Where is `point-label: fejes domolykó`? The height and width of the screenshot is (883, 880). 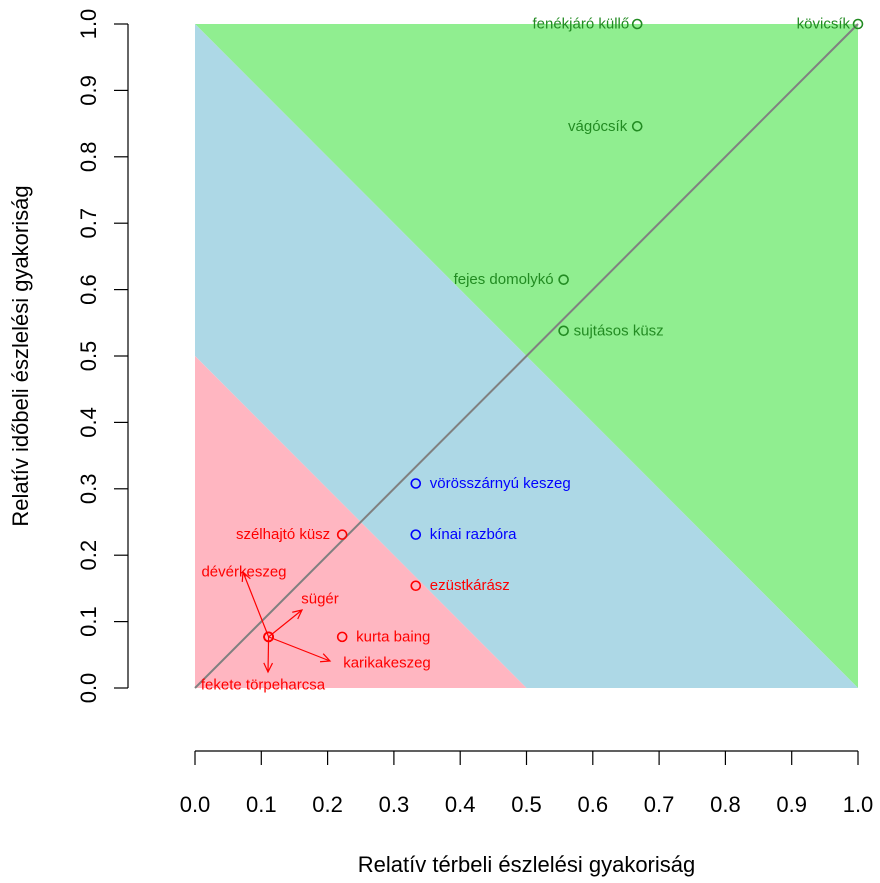 point-label: fejes domolykó is located at coordinates (504, 279).